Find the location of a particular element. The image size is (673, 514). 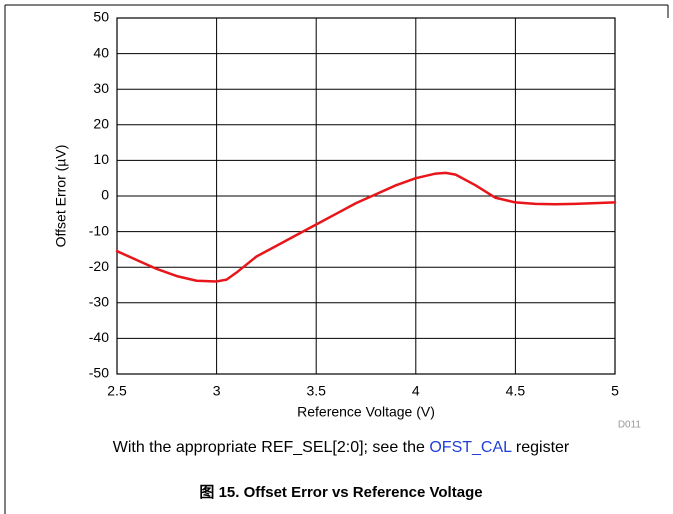

y-tick-label: -10 is located at coordinates (99, 230).